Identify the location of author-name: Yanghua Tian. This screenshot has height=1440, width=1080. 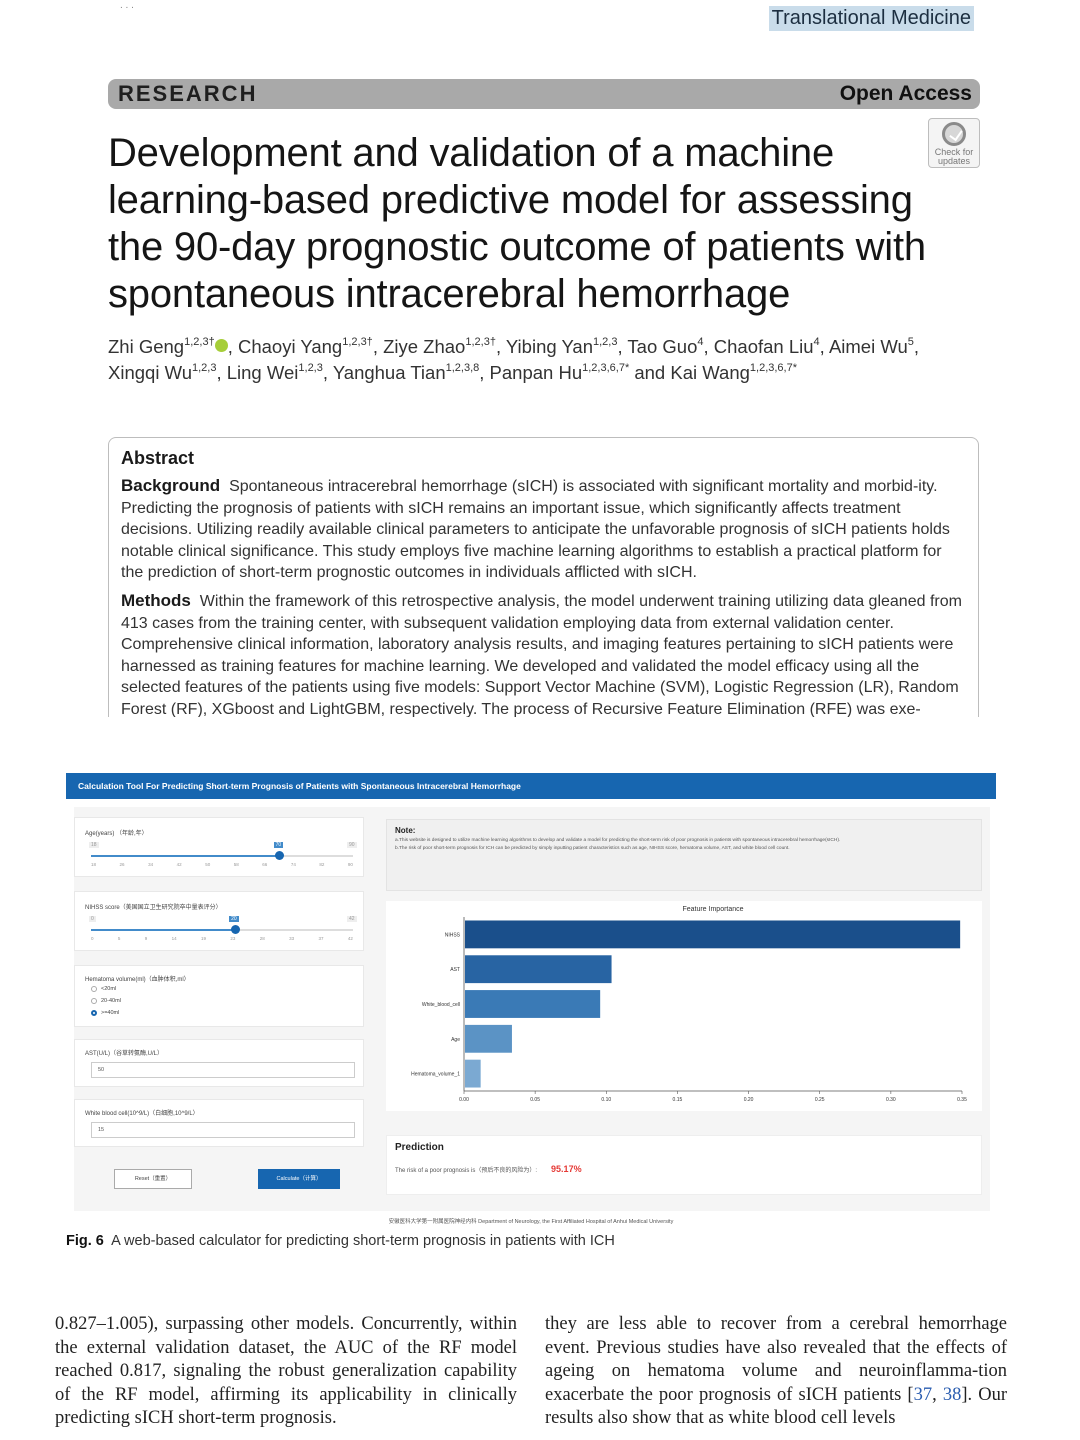
(389, 372).